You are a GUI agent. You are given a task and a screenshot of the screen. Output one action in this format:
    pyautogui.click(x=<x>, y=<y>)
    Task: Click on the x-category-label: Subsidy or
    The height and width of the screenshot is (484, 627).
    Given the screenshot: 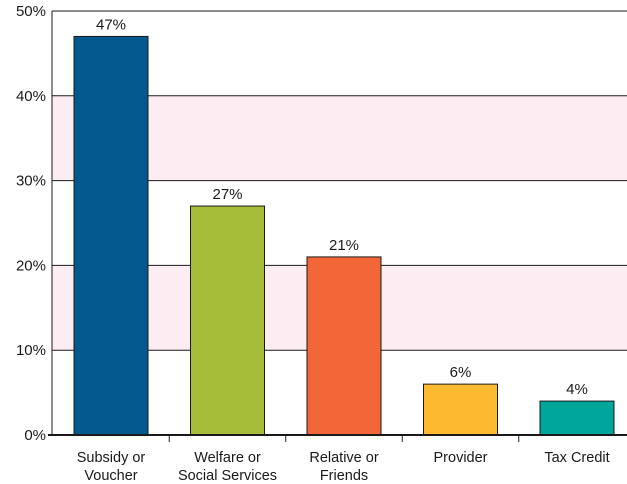 What is the action you would take?
    pyautogui.click(x=111, y=458)
    